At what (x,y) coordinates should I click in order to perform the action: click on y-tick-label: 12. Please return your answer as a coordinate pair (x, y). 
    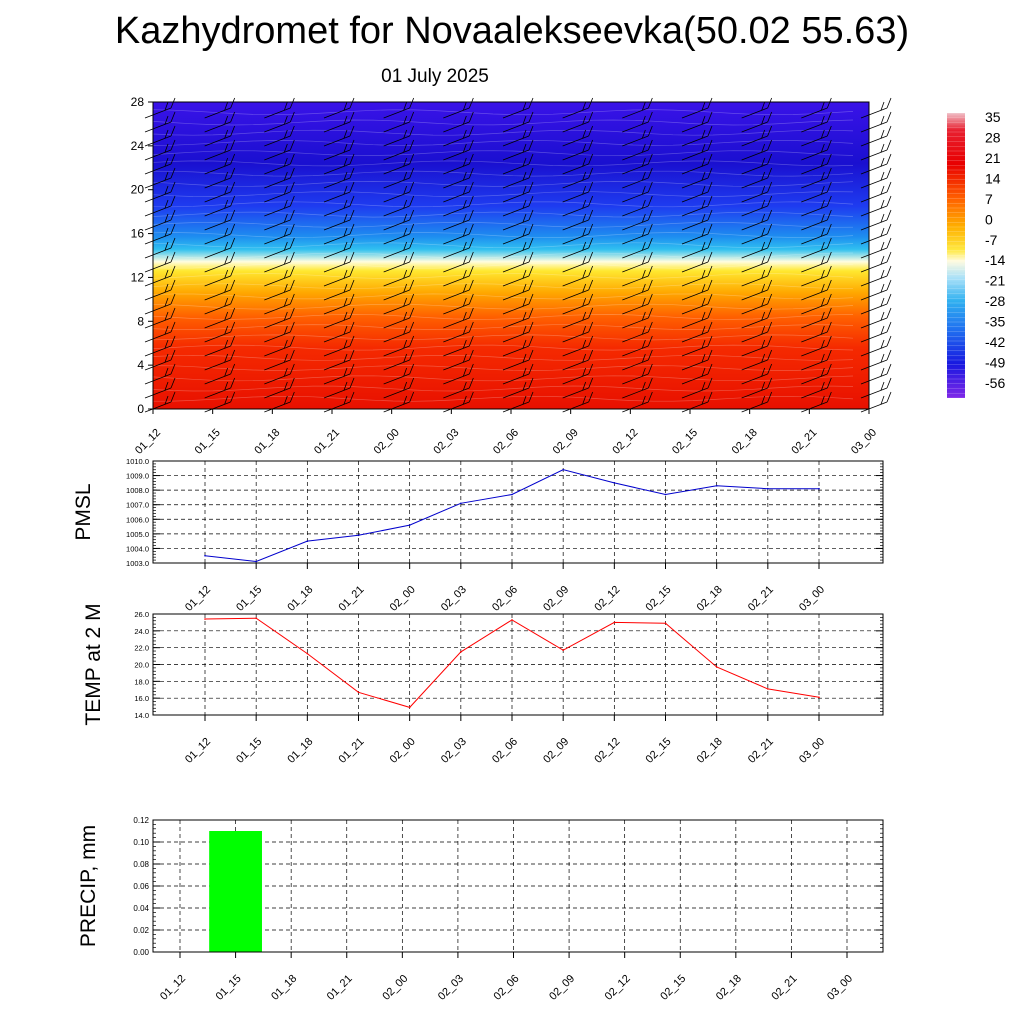
    Looking at the image, I should click on (138, 277).